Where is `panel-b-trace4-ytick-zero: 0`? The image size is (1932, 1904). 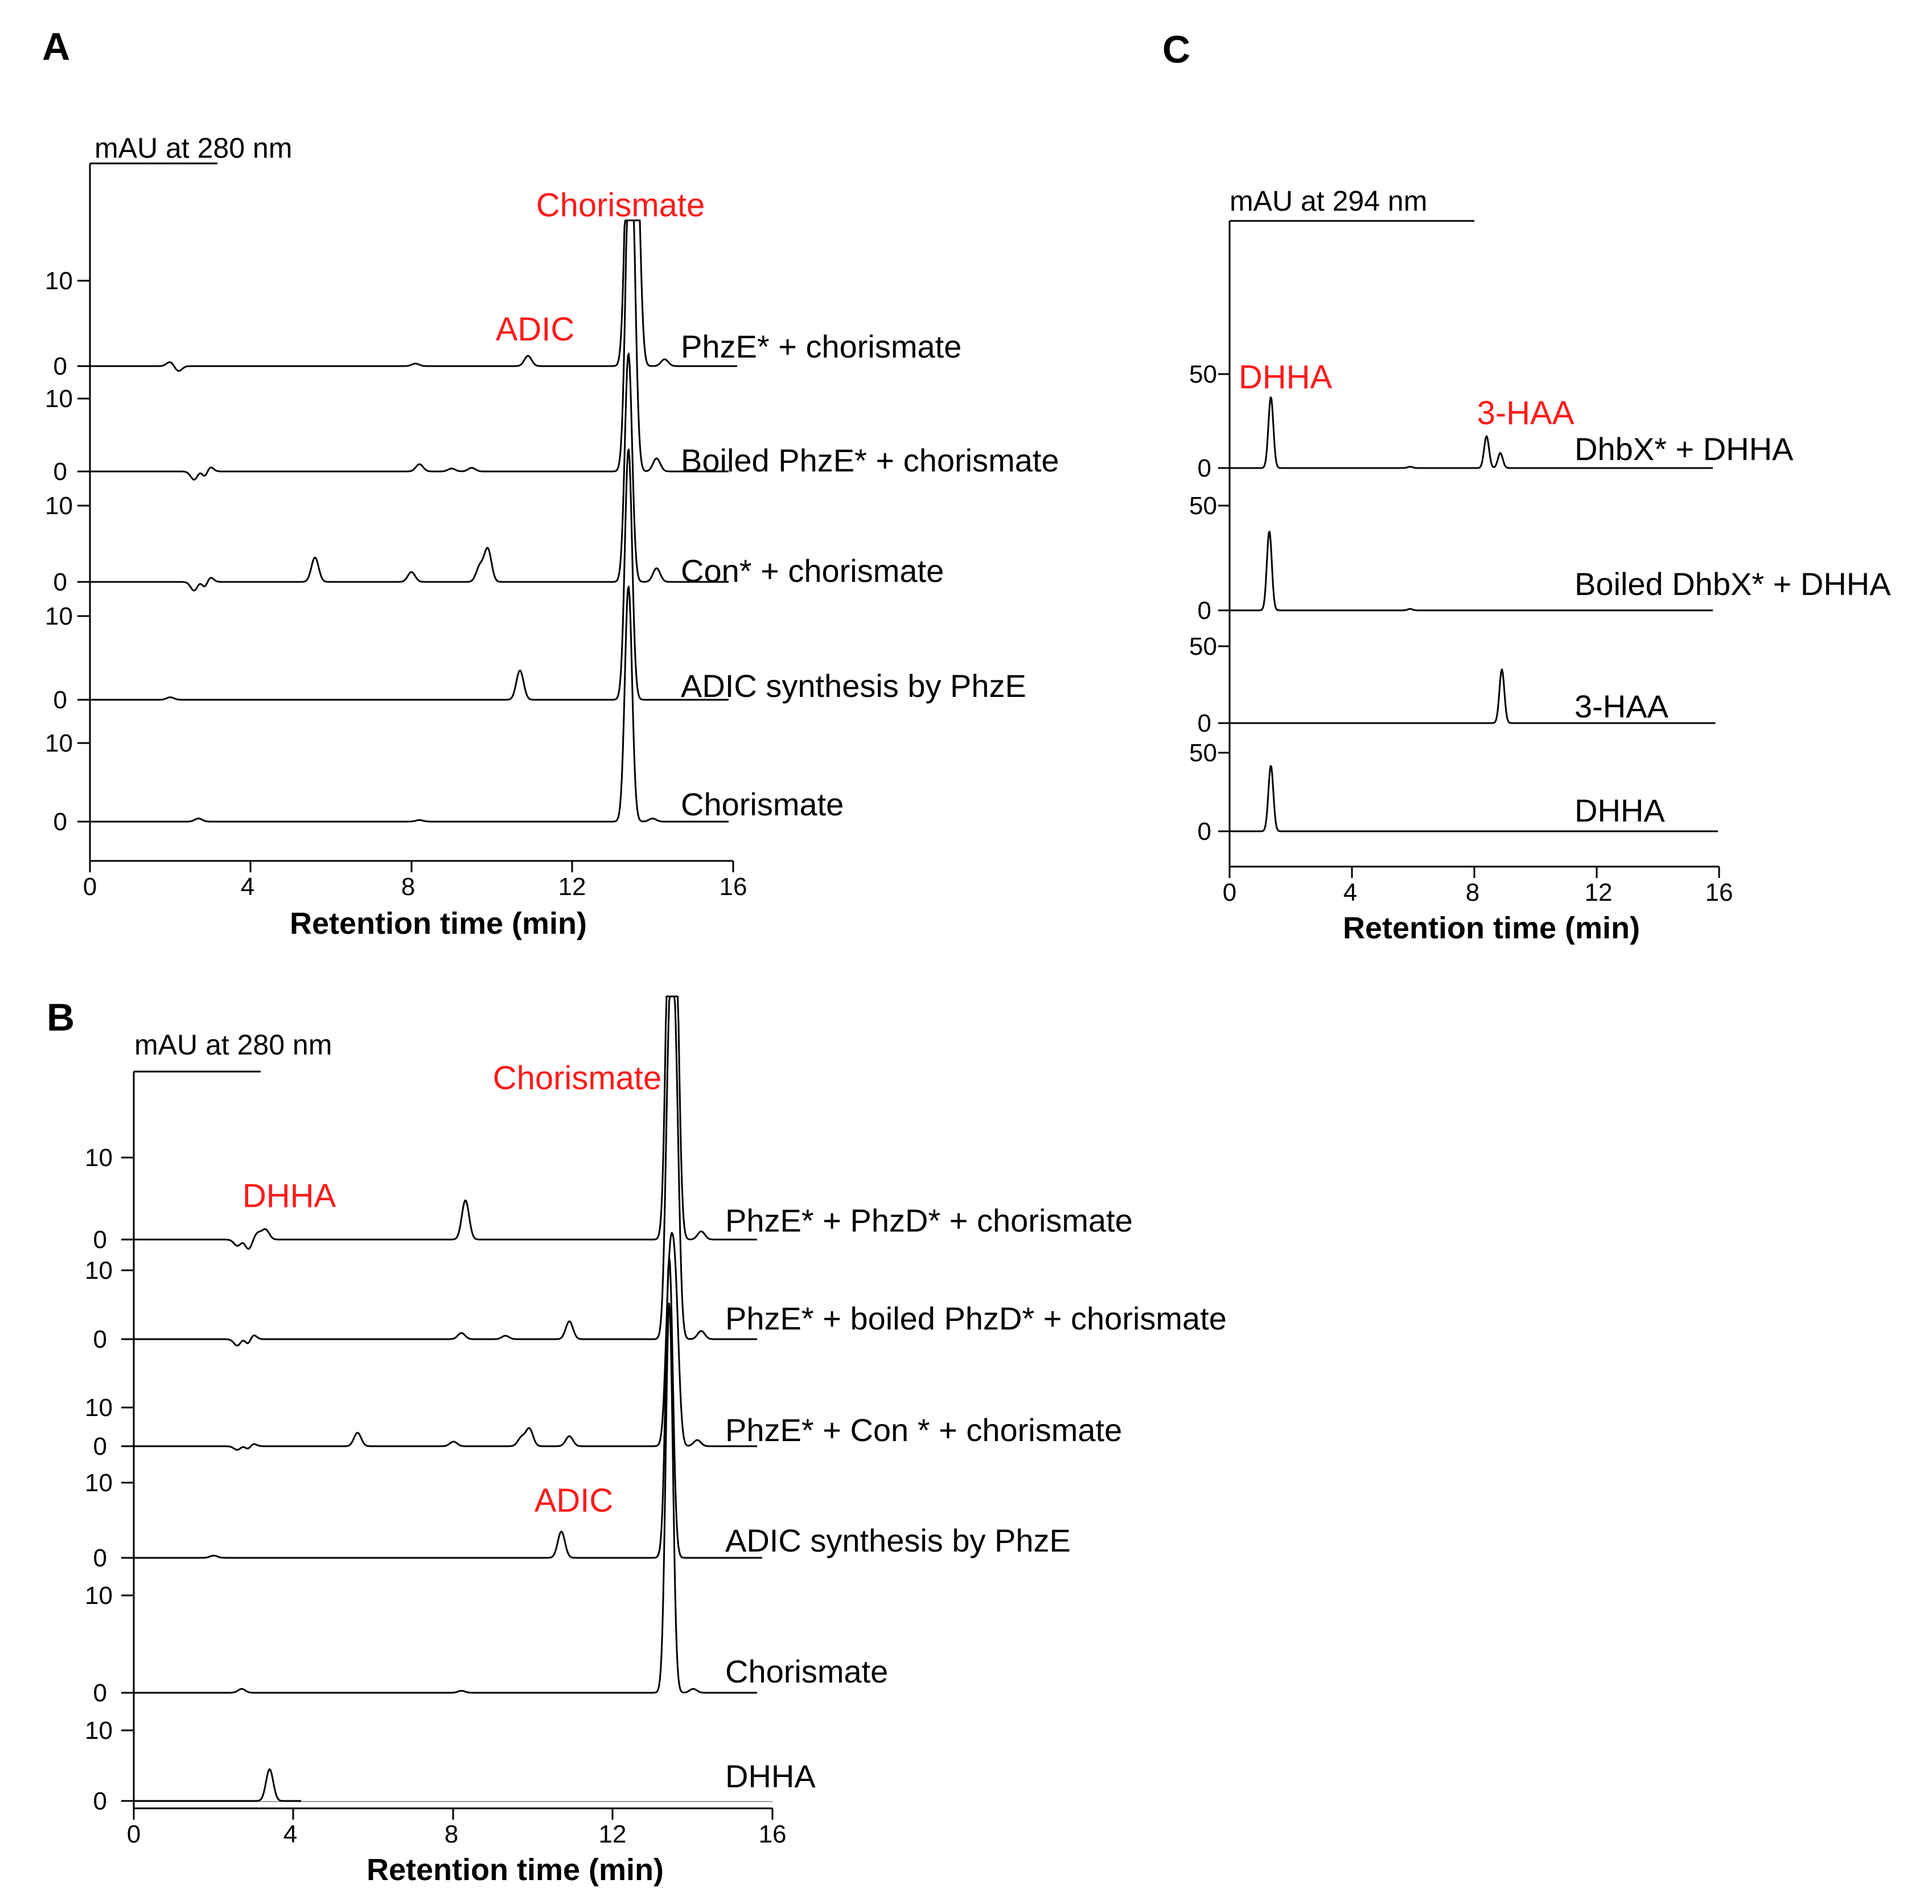 panel-b-trace4-ytick-zero: 0 is located at coordinates (100, 1558).